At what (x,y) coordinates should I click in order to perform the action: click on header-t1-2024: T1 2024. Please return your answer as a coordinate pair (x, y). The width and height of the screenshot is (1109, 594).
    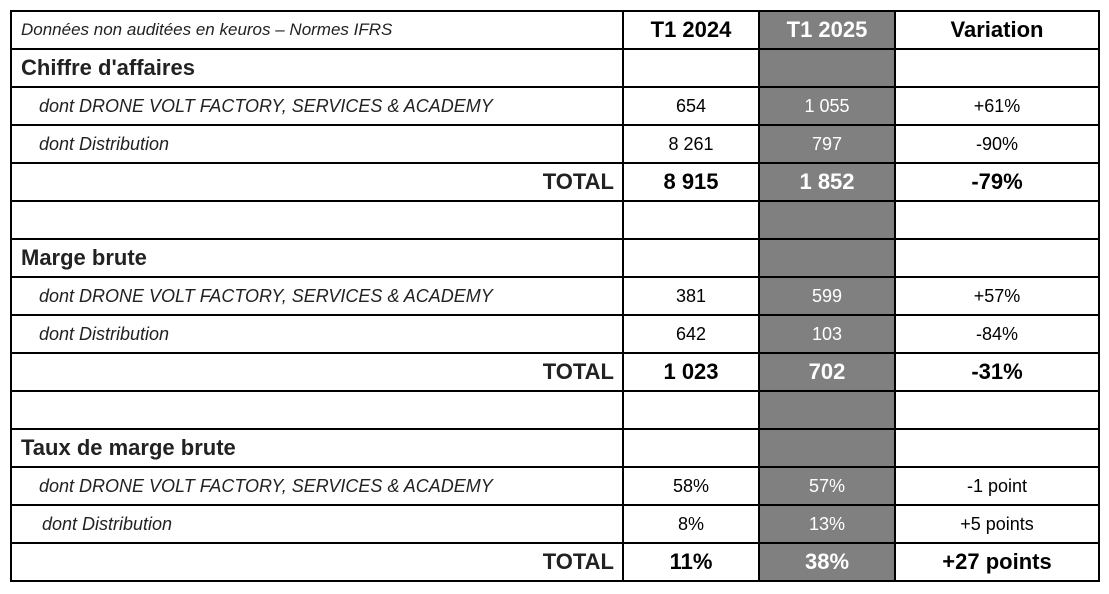
    Looking at the image, I should click on (691, 30).